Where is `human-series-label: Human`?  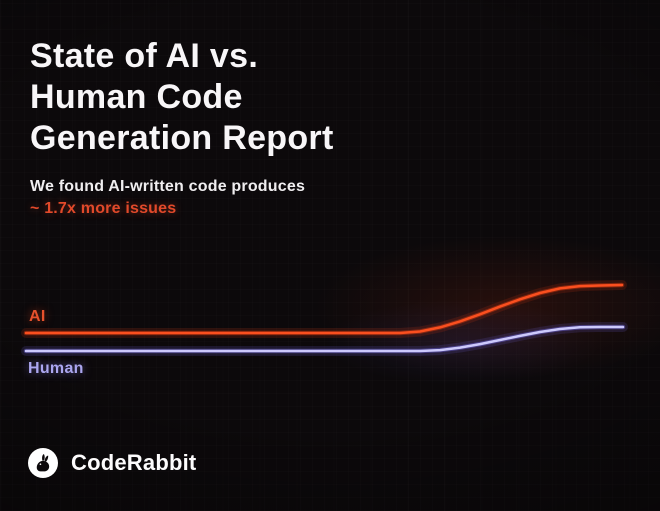 human-series-label: Human is located at coordinates (56, 368).